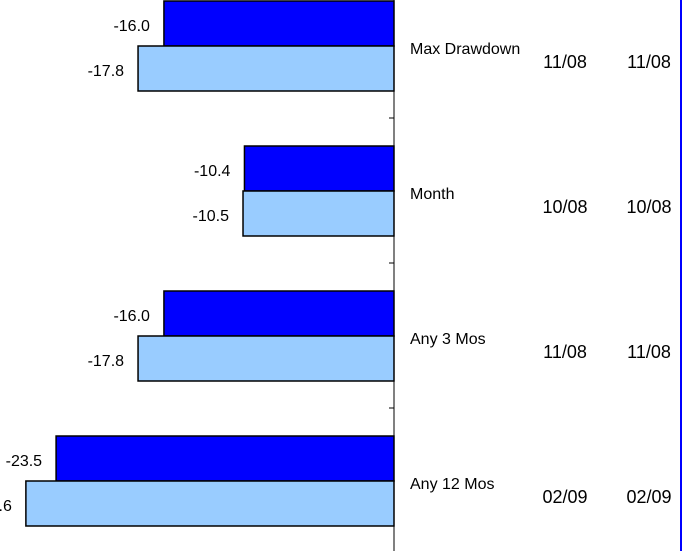 This screenshot has height=556, width=685. What do you see at coordinates (452, 484) in the screenshot?
I see `category-label: Any 12 Mos` at bounding box center [452, 484].